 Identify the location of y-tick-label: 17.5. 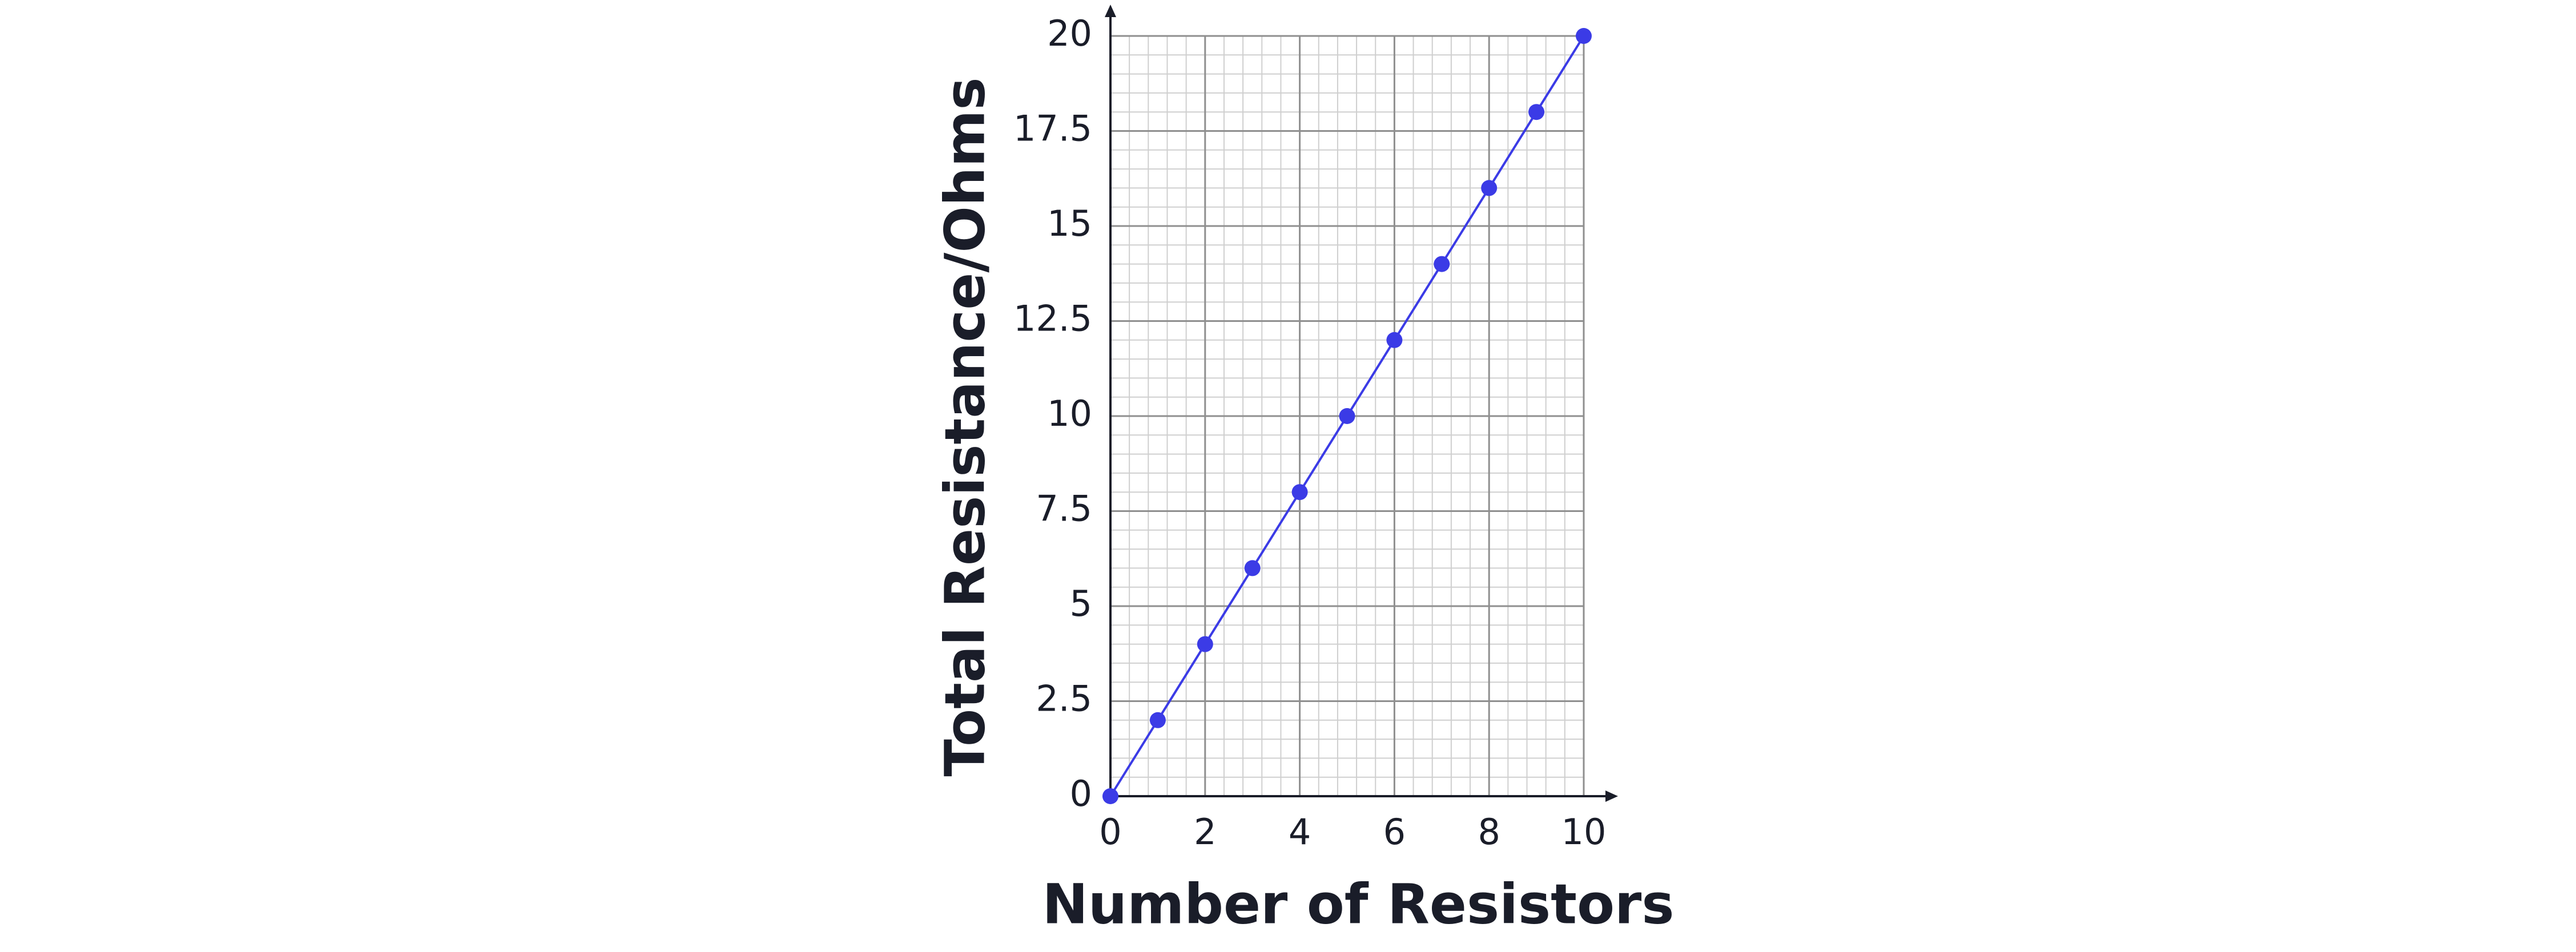
(1052, 129).